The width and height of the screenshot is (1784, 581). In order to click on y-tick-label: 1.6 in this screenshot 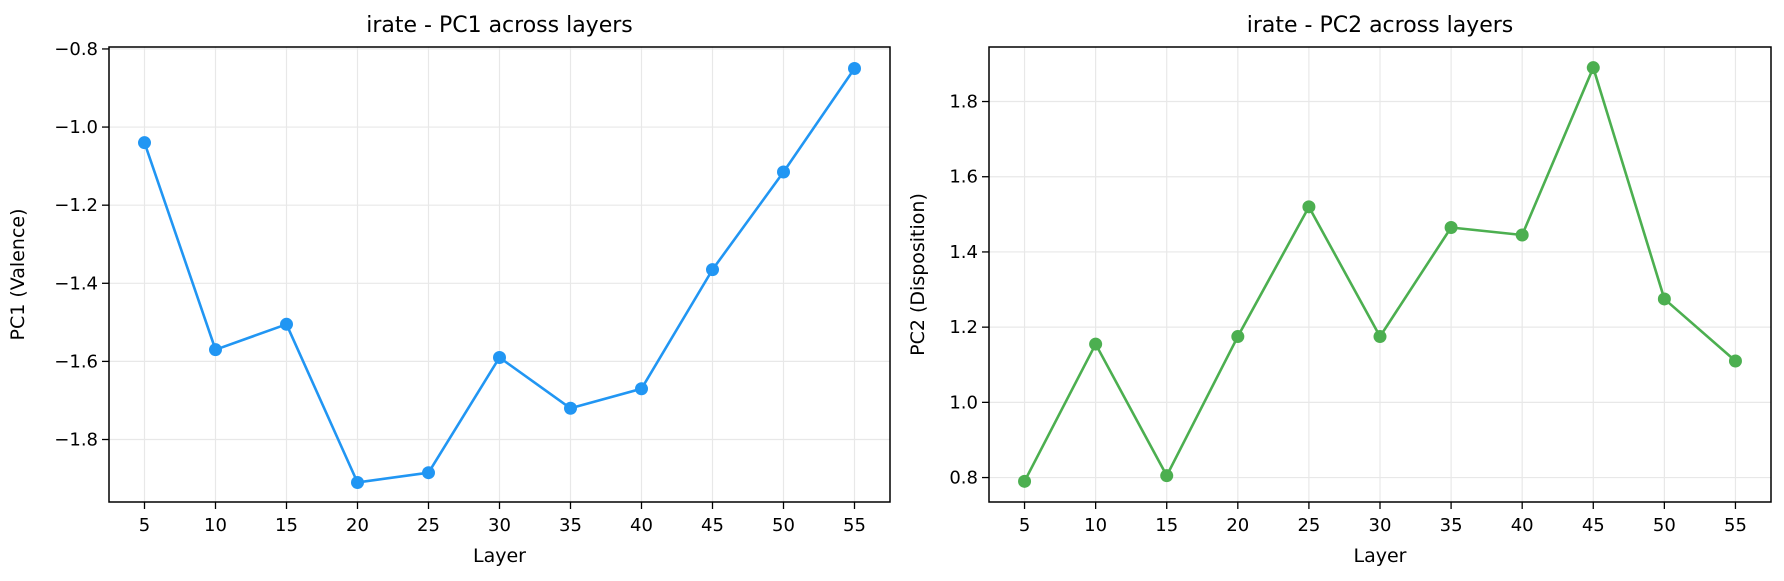, I will do `click(963, 177)`.